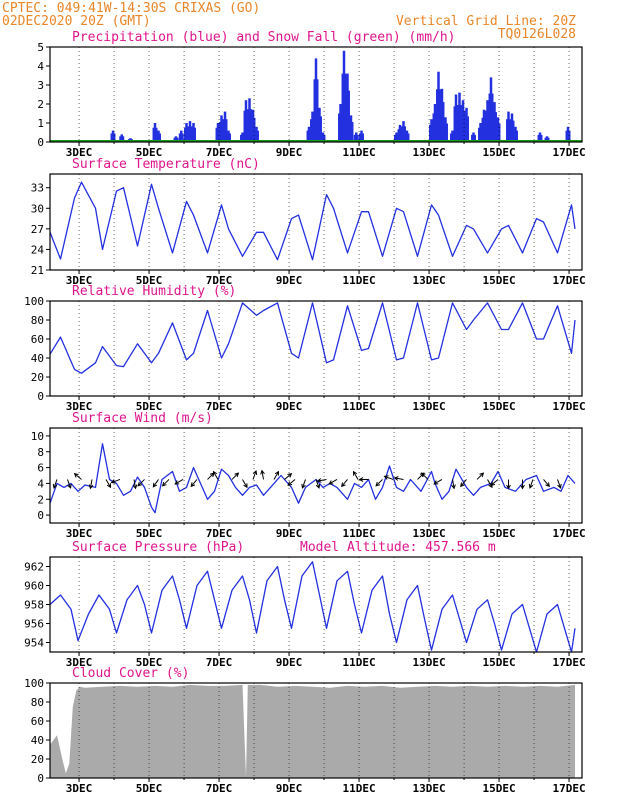 This screenshot has width=618, height=800. Describe the element at coordinates (37, 229) in the screenshot. I see `y-tick-label: 27` at that location.